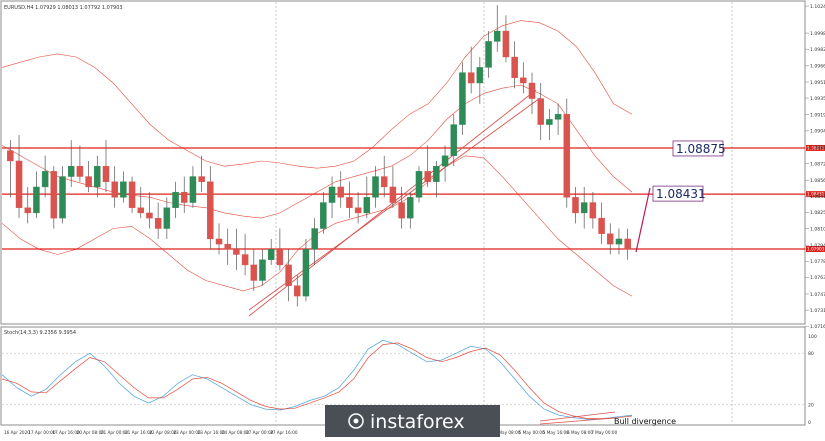 The image size is (825, 441). What do you see at coordinates (604, 432) in the screenshot?
I see `time-tick-label: 7 May 00:00` at bounding box center [604, 432].